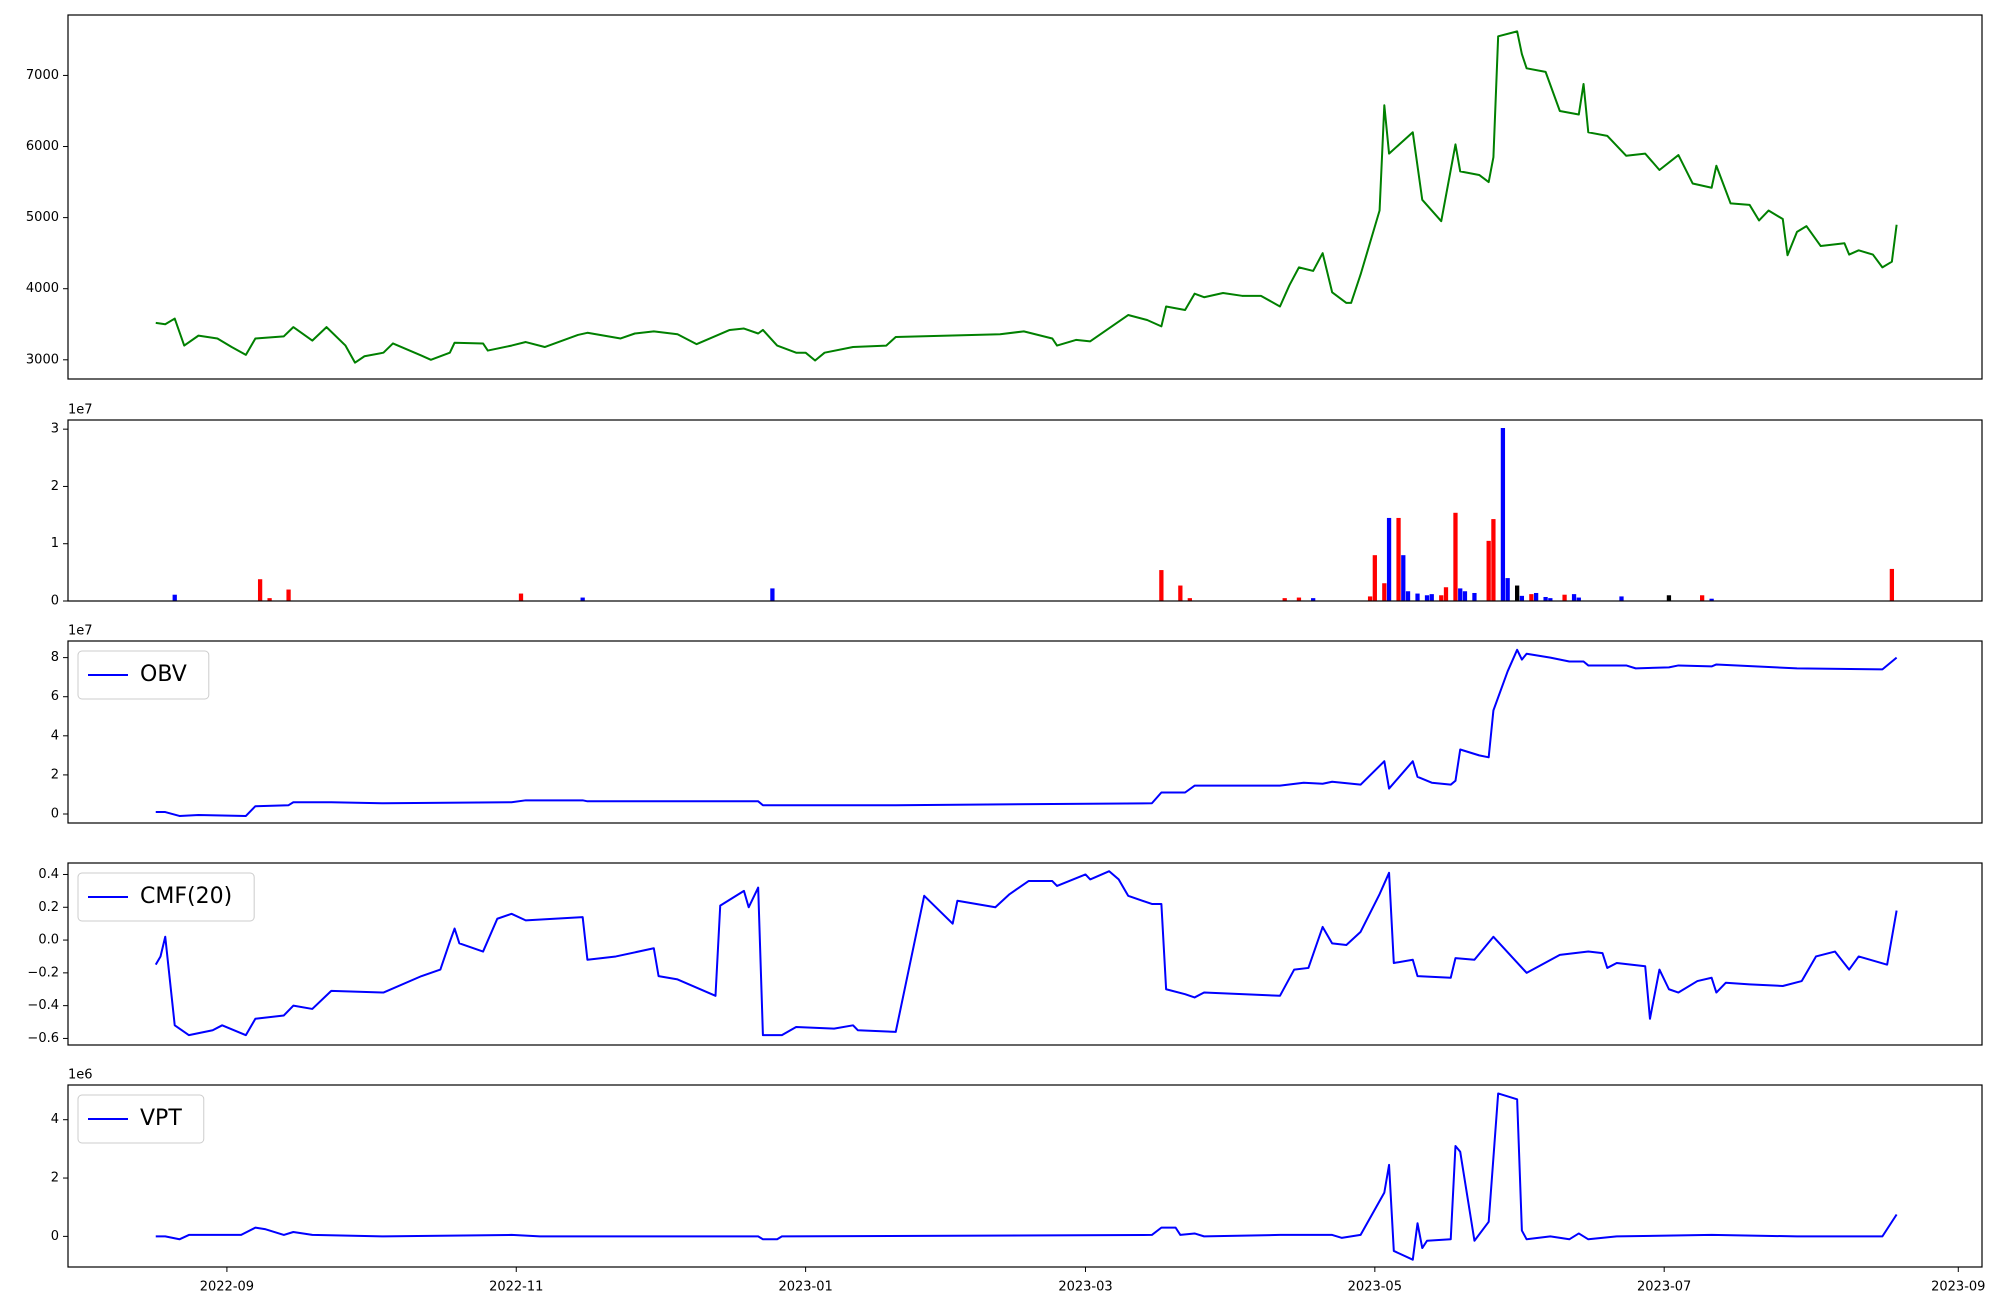  Describe the element at coordinates (227, 1287) in the screenshot. I see `x-tick-label: 2022-09` at that location.